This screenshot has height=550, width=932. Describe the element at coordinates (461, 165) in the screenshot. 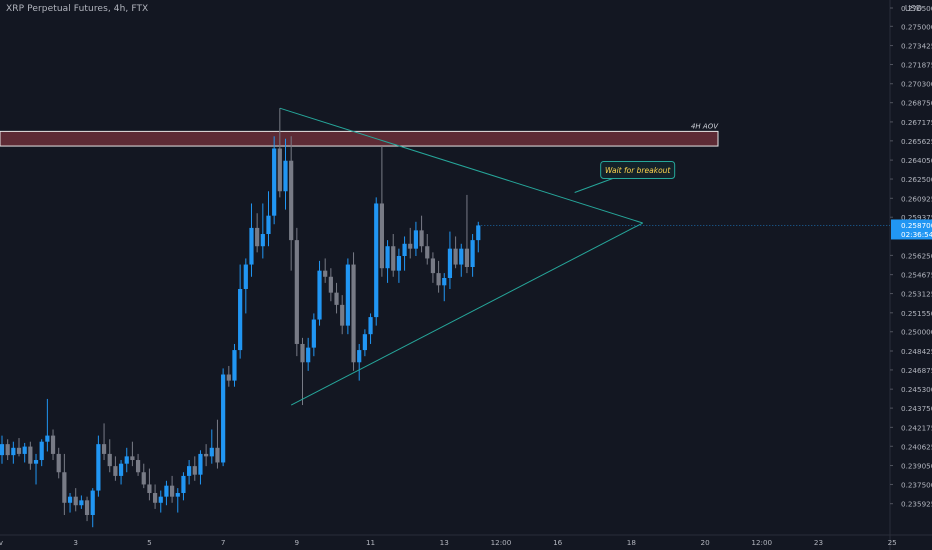

I see `trendline` at that location.